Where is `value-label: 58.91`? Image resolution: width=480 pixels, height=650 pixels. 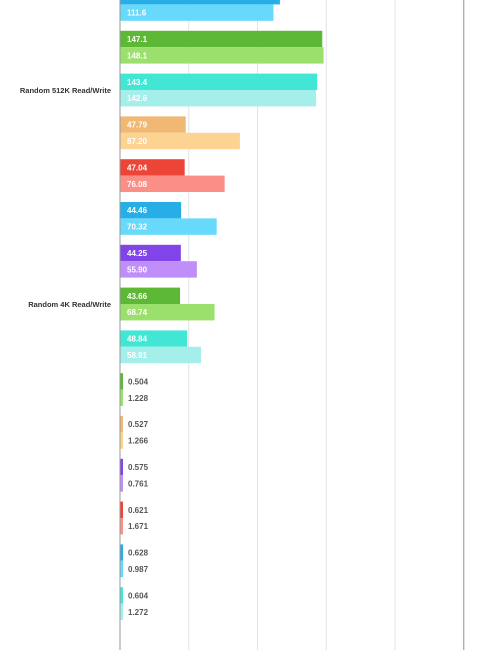
value-label: 58.91 is located at coordinates (137, 355).